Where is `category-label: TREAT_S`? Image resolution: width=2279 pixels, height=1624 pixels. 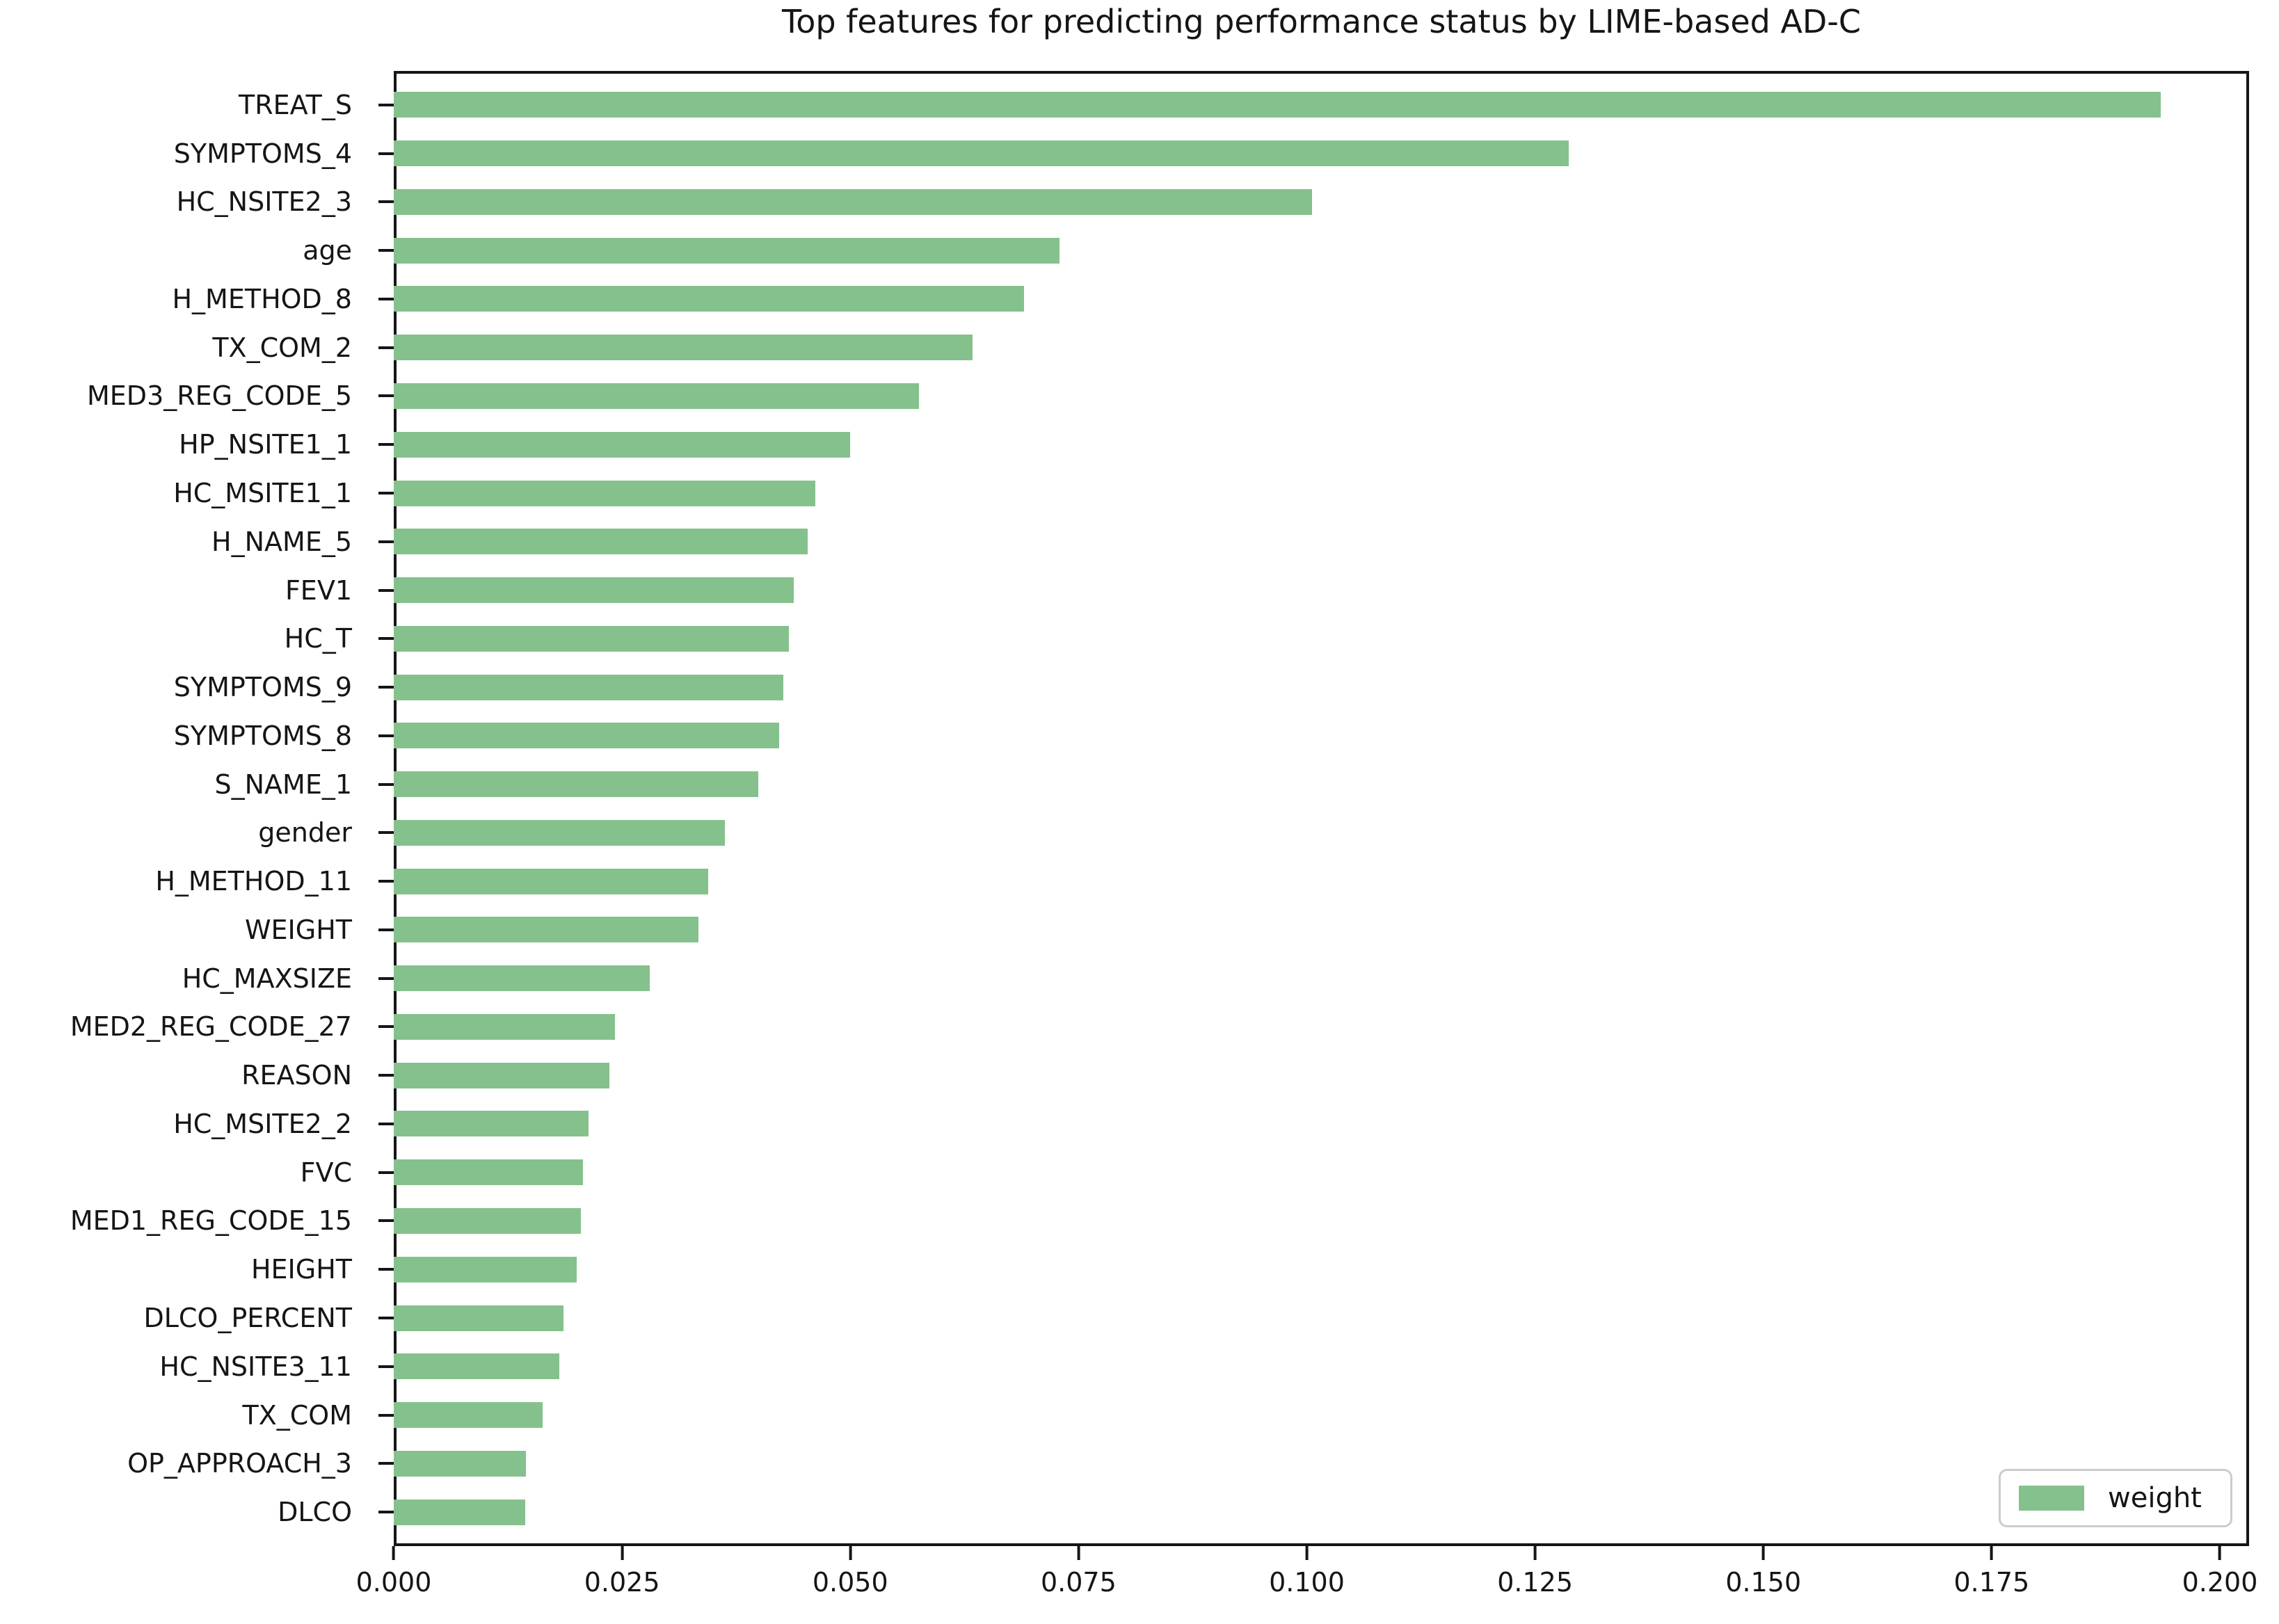 category-label: TREAT_S is located at coordinates (295, 104).